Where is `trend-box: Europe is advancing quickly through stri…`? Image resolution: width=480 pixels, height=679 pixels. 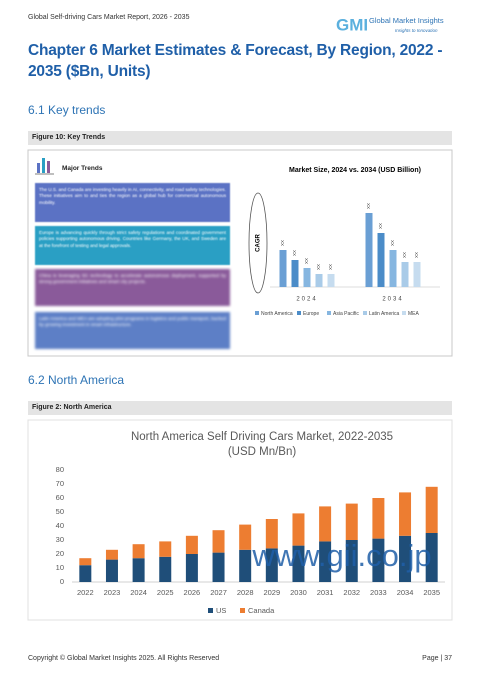 trend-box: Europe is advancing quickly through stri… is located at coordinates (132, 245).